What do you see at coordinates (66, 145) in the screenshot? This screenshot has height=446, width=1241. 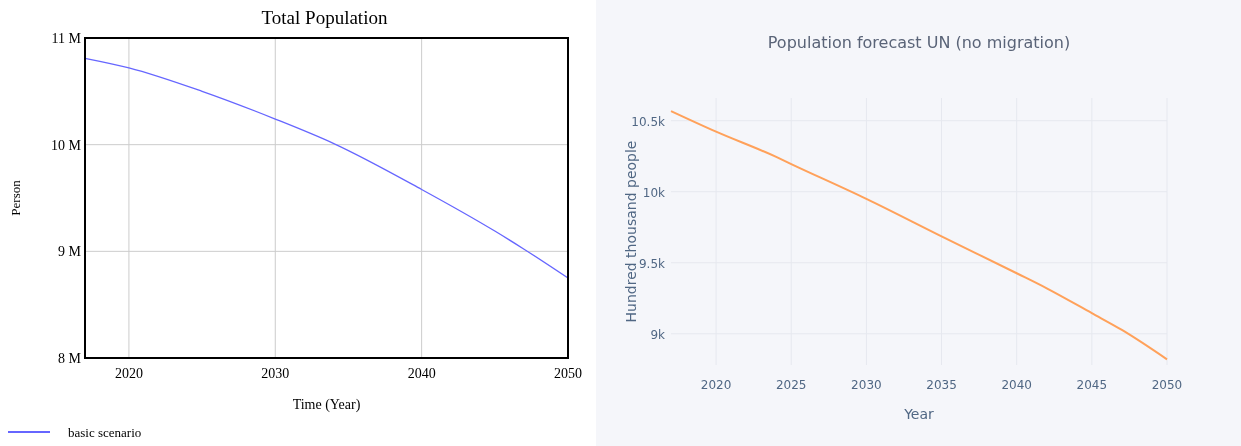 I see `y-tick-label: 10 M` at bounding box center [66, 145].